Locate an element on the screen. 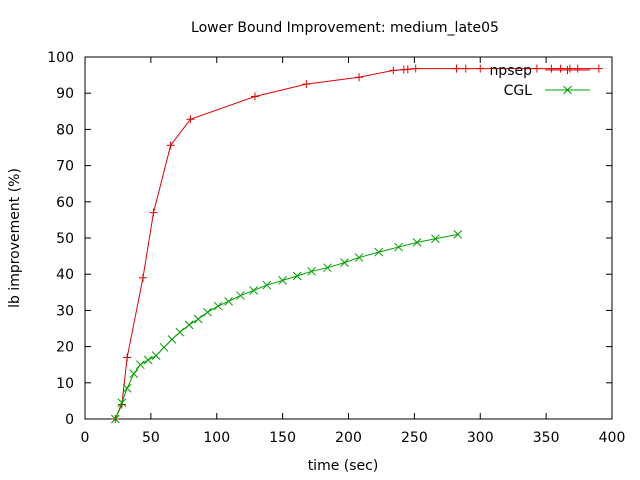  y-tick-label: 50 is located at coordinates (65, 239).